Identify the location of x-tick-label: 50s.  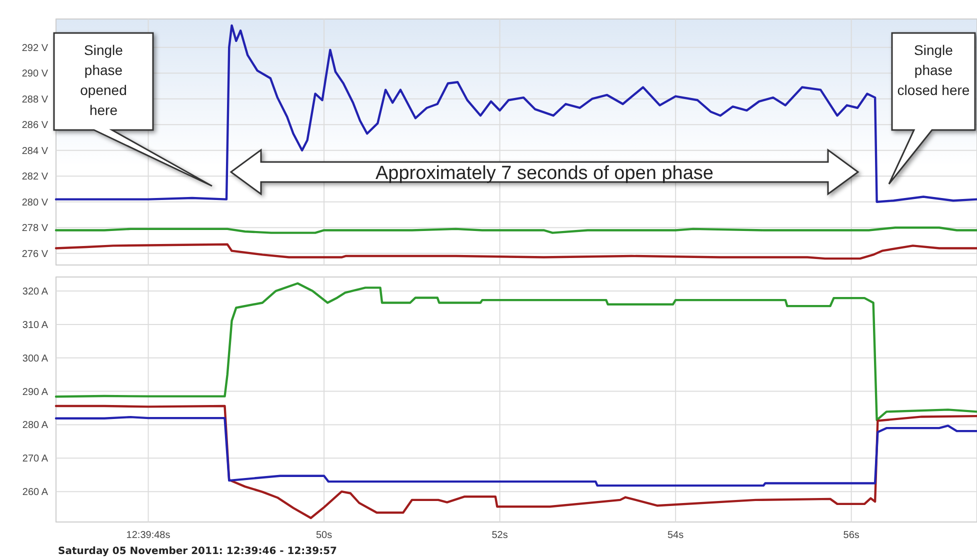
(324, 535).